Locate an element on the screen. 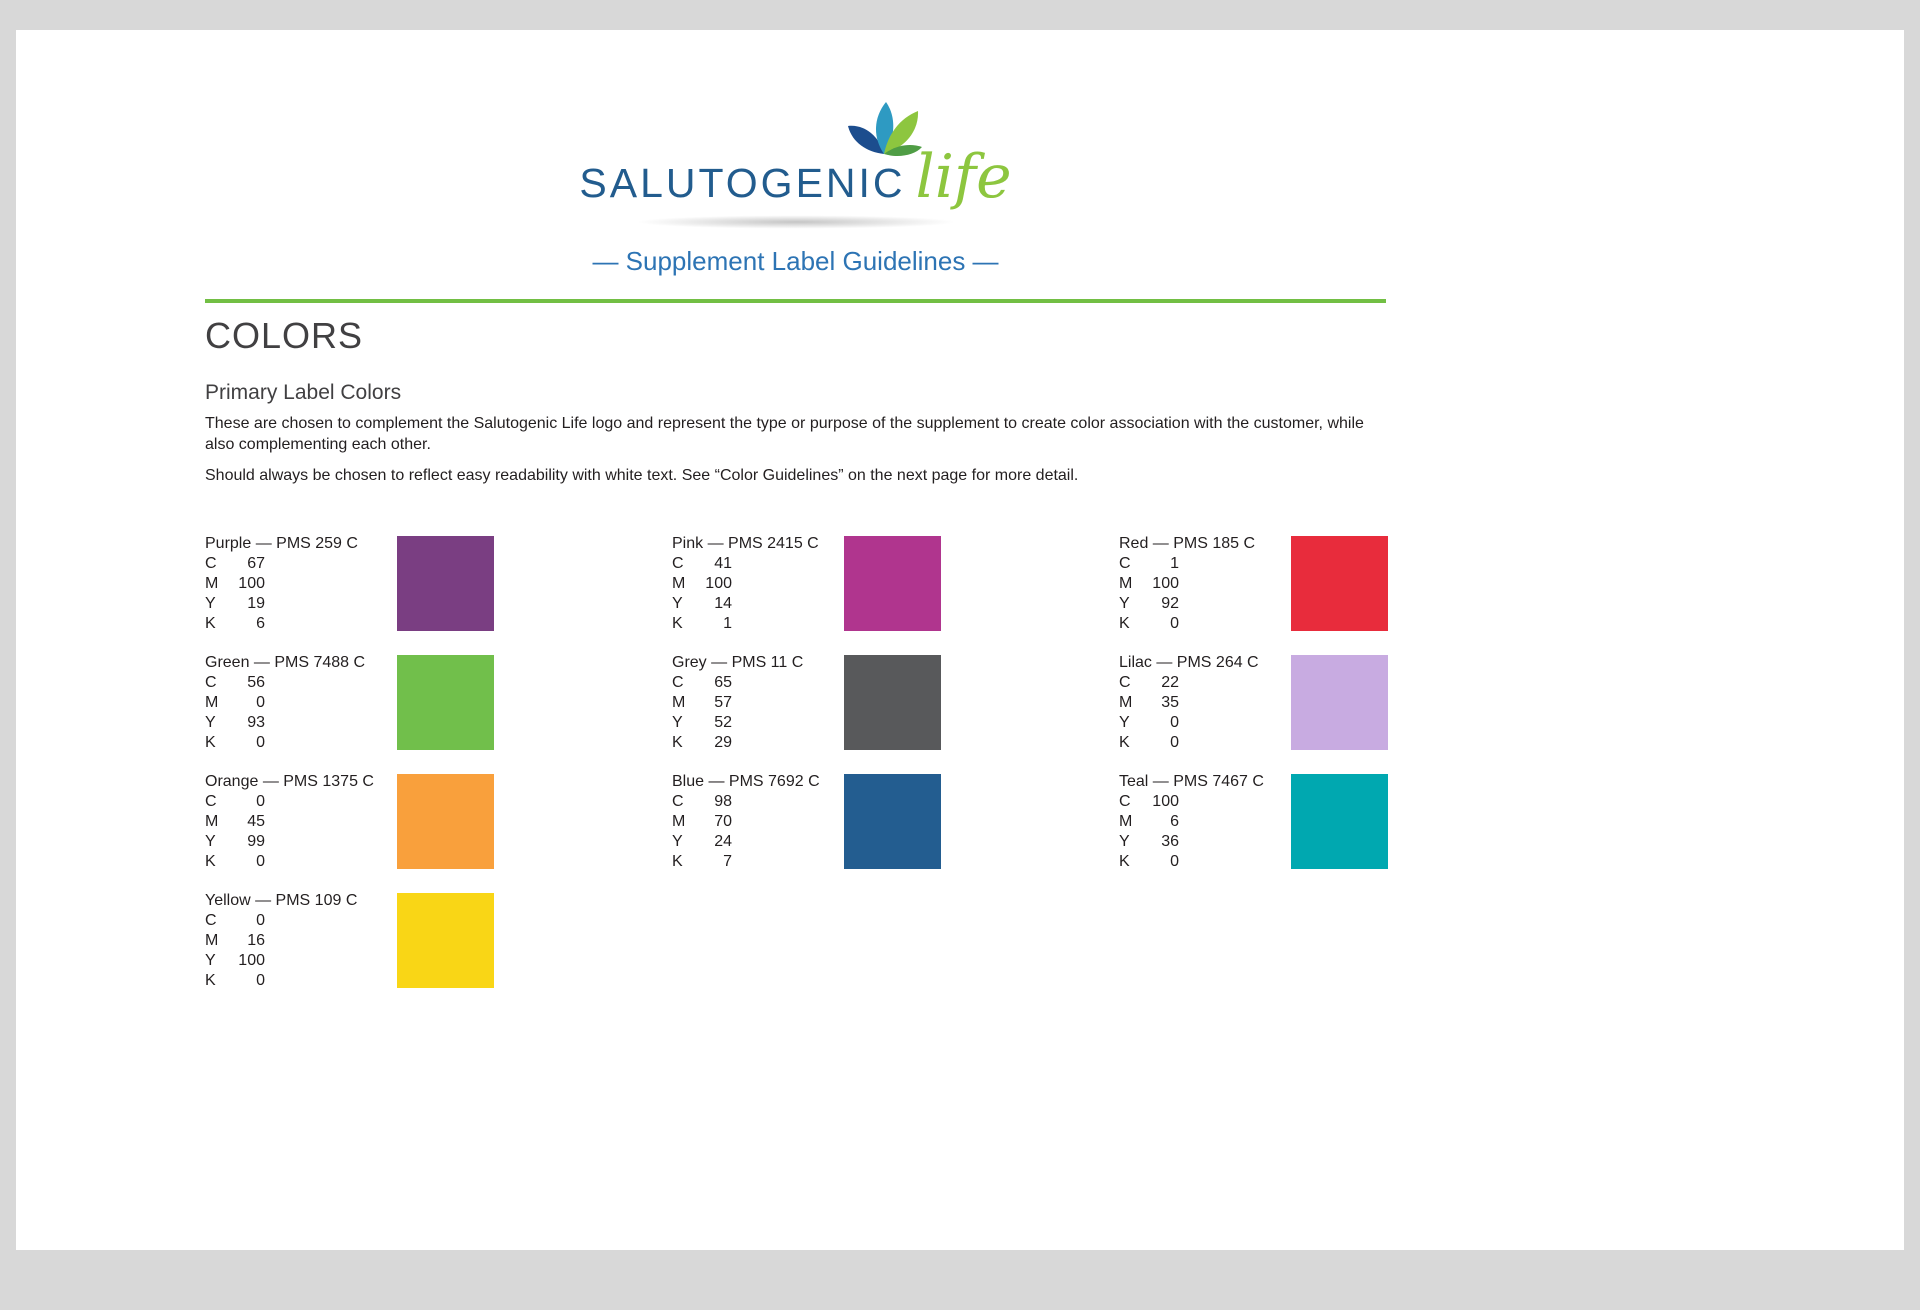 This screenshot has height=1310, width=1920. swatch-label: Grey — PMS 11 C is located at coordinates (738, 663).